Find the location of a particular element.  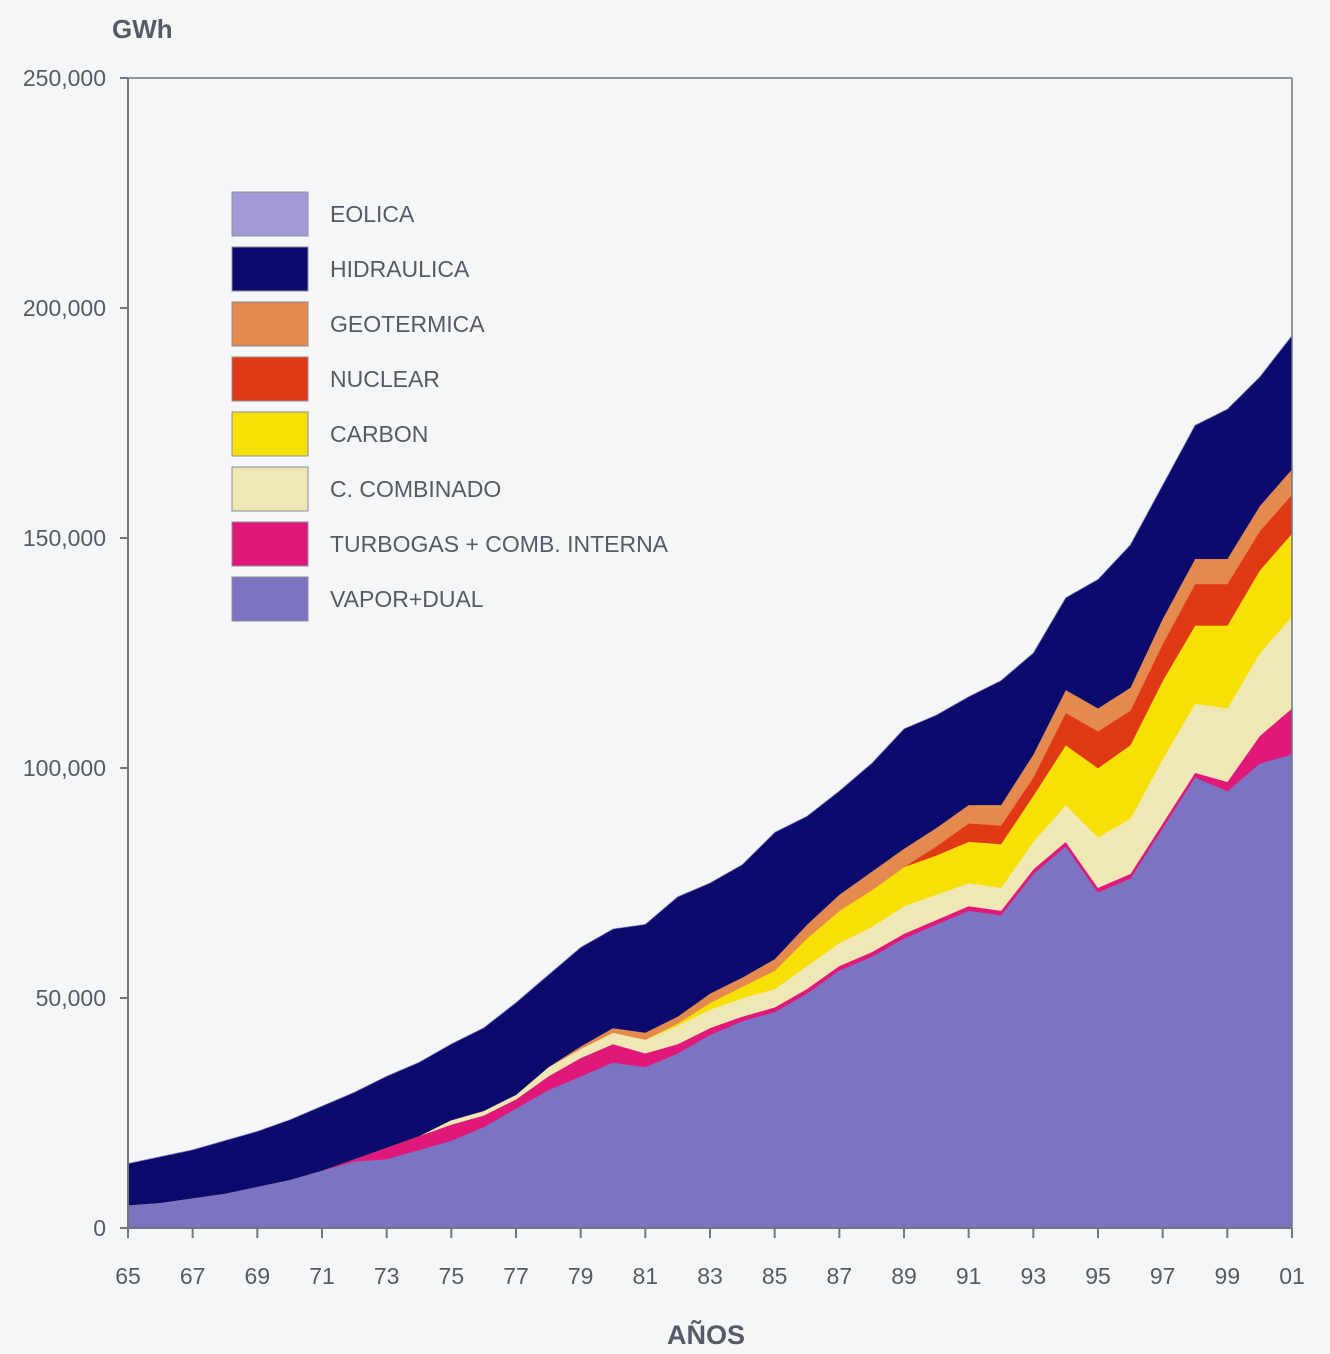

legend-swatch-vapor-dual is located at coordinates (270, 599).